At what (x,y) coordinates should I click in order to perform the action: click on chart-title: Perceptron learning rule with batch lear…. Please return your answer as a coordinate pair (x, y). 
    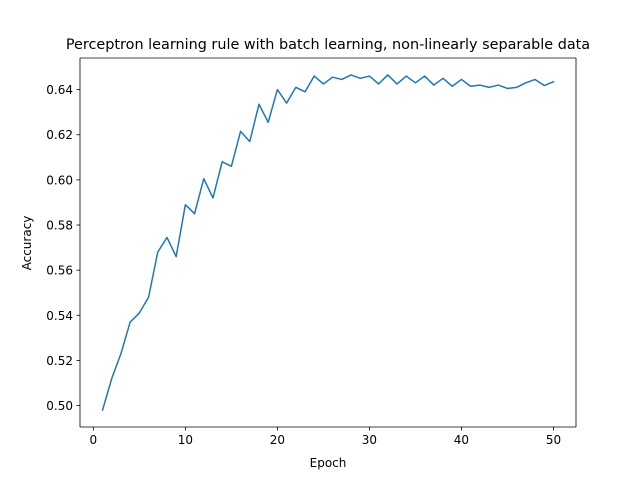
    Looking at the image, I should click on (328, 45).